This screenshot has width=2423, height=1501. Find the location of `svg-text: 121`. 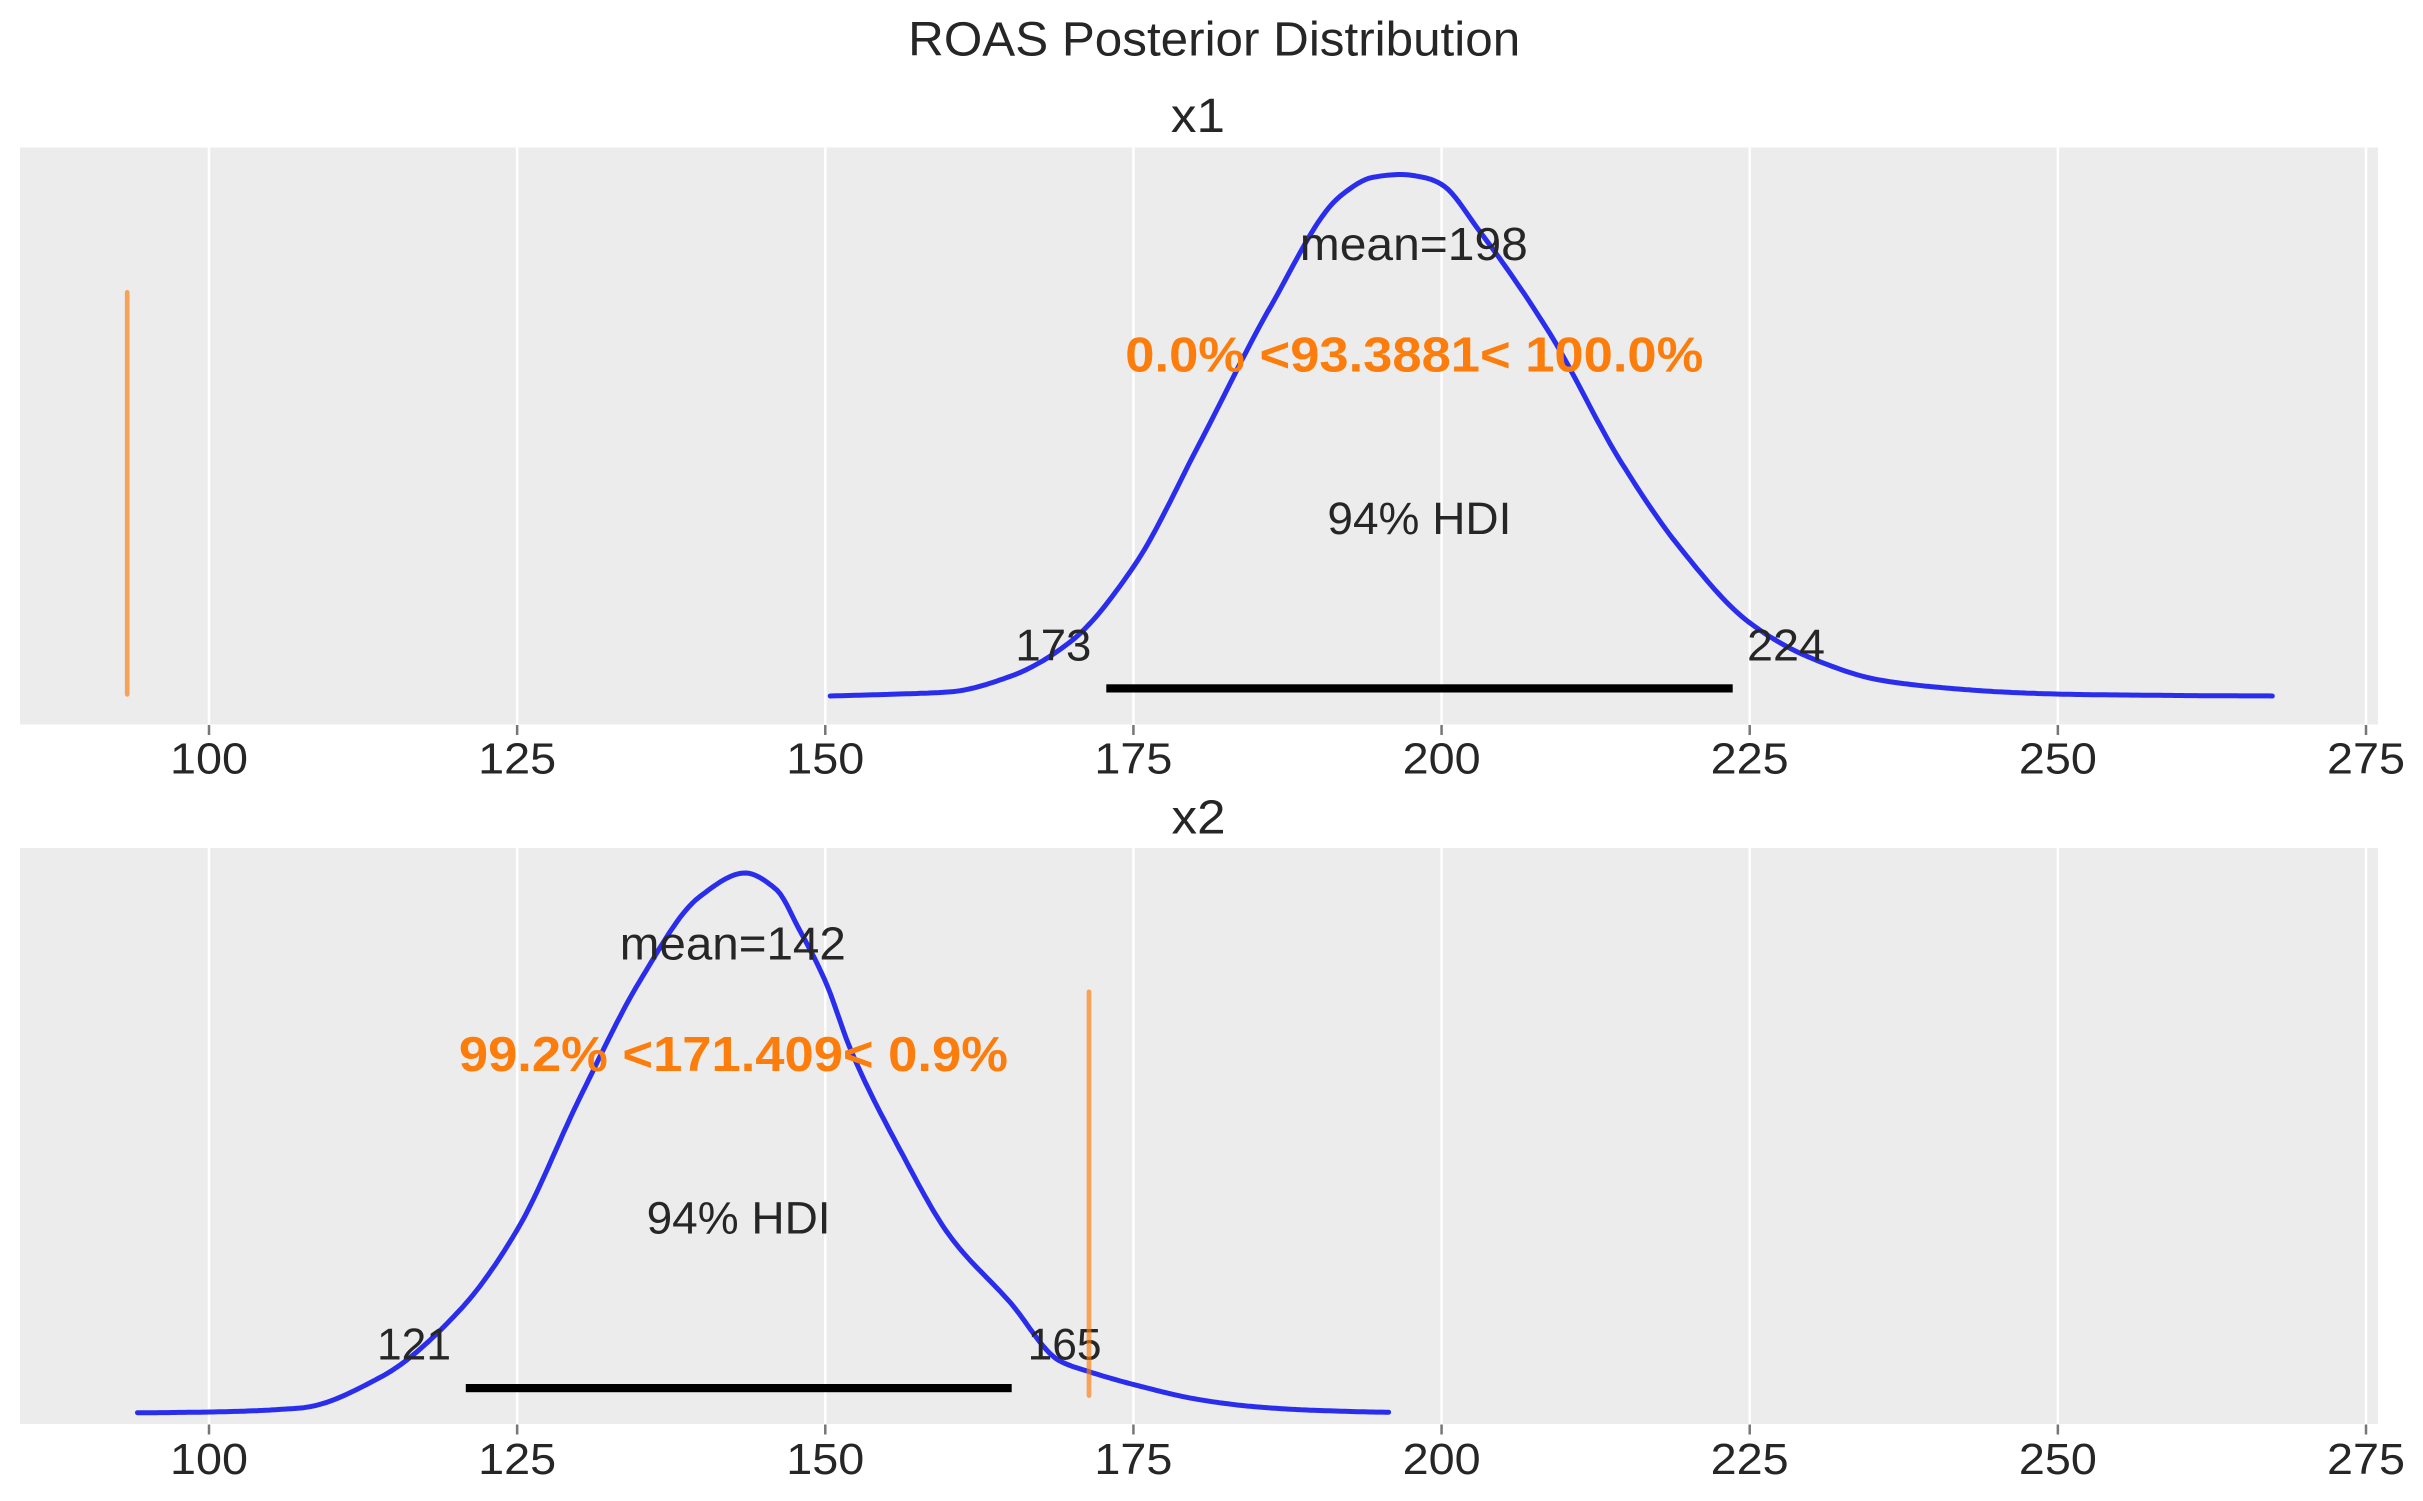

svg-text: 121 is located at coordinates (414, 1345).